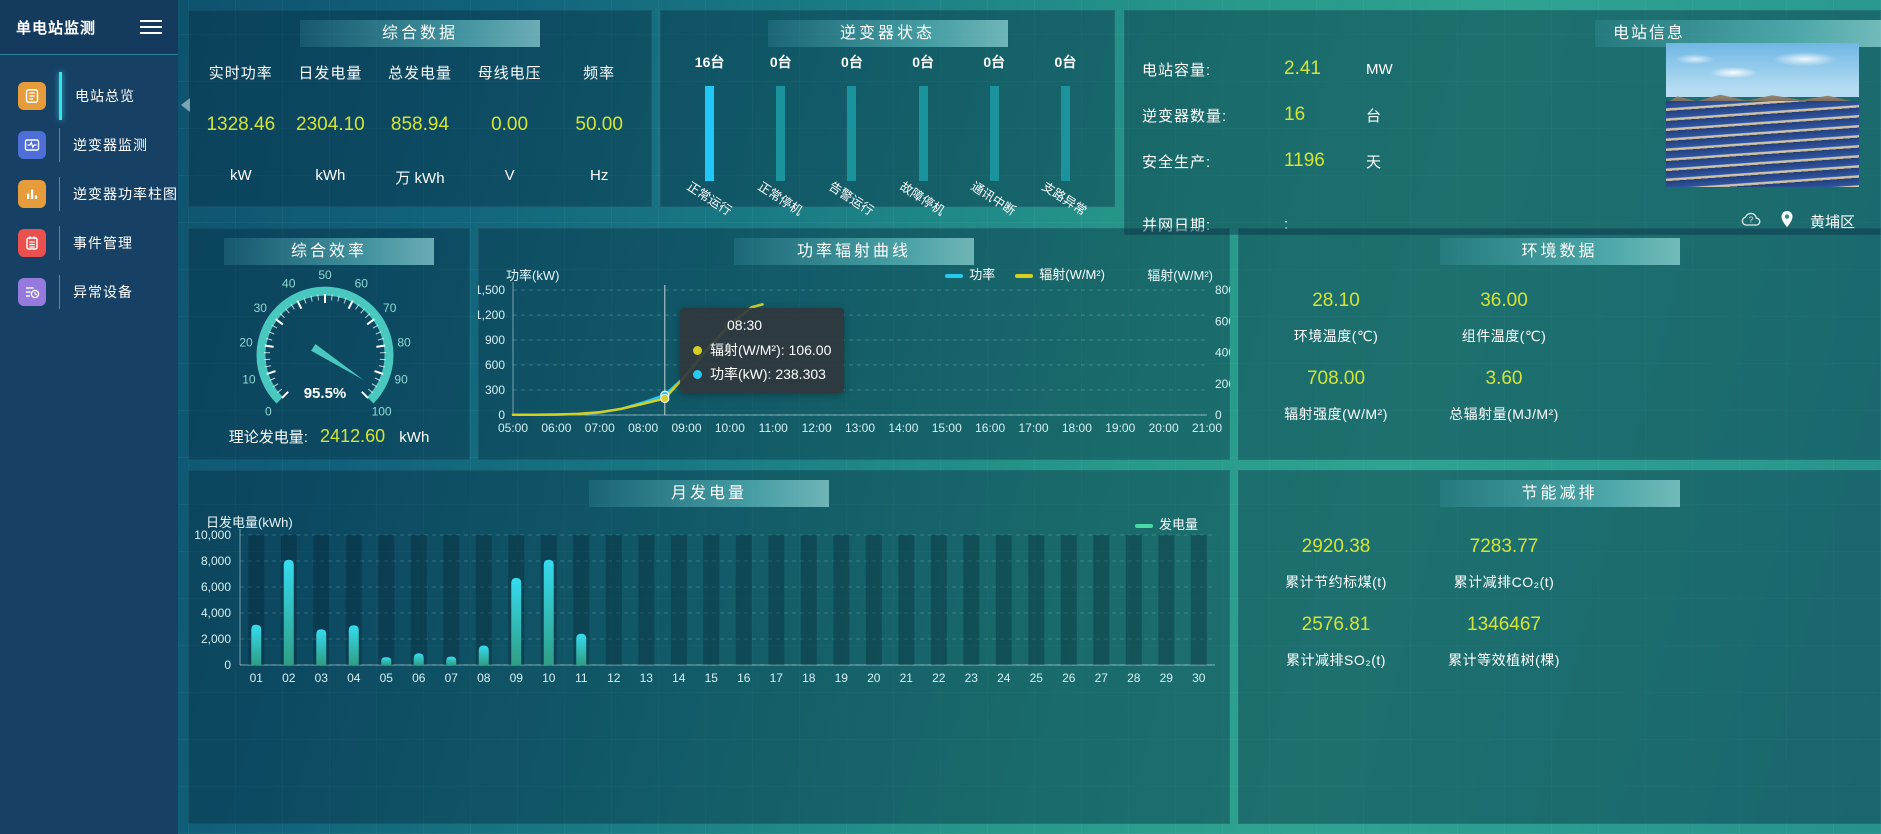 The width and height of the screenshot is (1881, 834). Describe the element at coordinates (1267, 69) in the screenshot. I see `station-info-row: 电站容量: 2.41 MW` at that location.